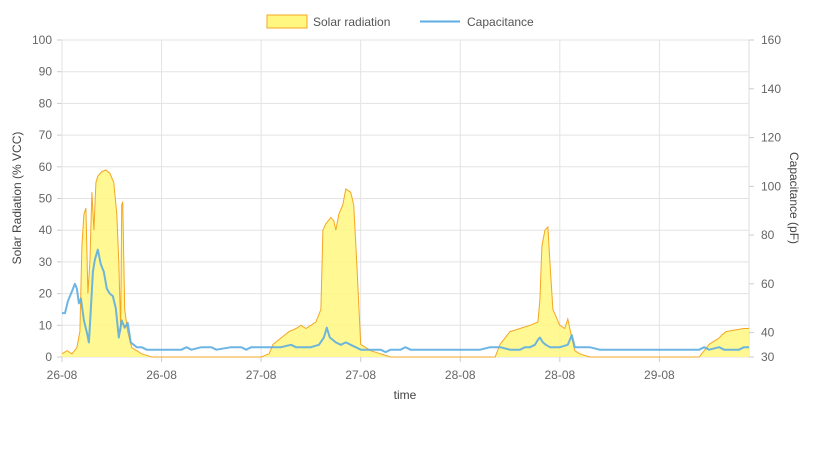 The width and height of the screenshot is (813, 453). What do you see at coordinates (771, 40) in the screenshot?
I see `y-tick-right: 160` at bounding box center [771, 40].